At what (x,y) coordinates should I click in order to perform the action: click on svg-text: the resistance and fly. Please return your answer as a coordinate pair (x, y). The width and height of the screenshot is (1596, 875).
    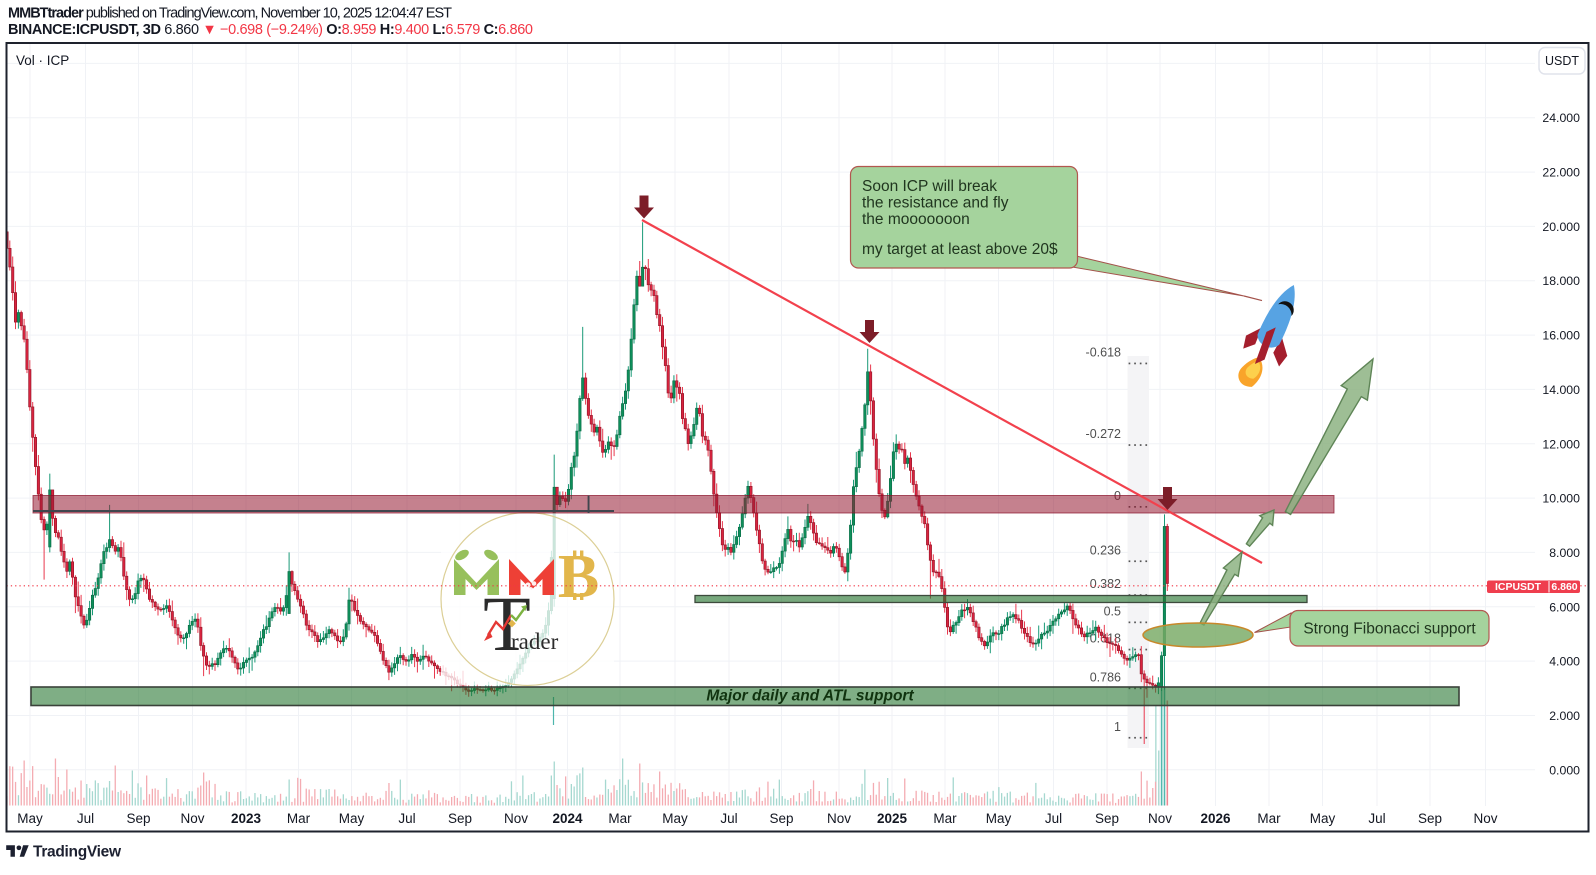
    Looking at the image, I should click on (935, 203).